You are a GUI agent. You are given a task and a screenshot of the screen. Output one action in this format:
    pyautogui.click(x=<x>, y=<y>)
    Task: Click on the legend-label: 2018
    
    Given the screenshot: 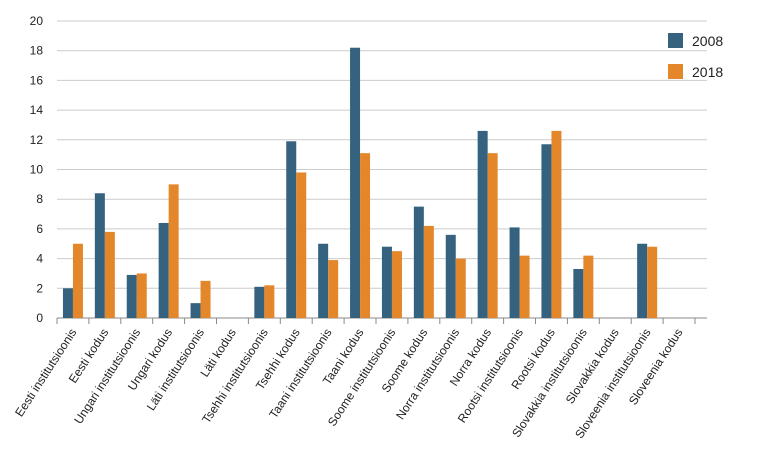 What is the action you would take?
    pyautogui.click(x=707, y=72)
    